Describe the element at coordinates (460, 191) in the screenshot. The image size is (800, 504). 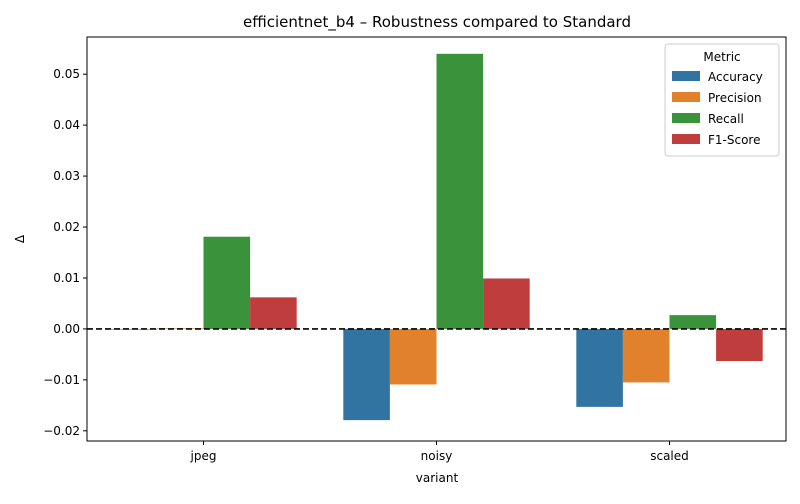
I see `bar-recall-noisy` at that location.